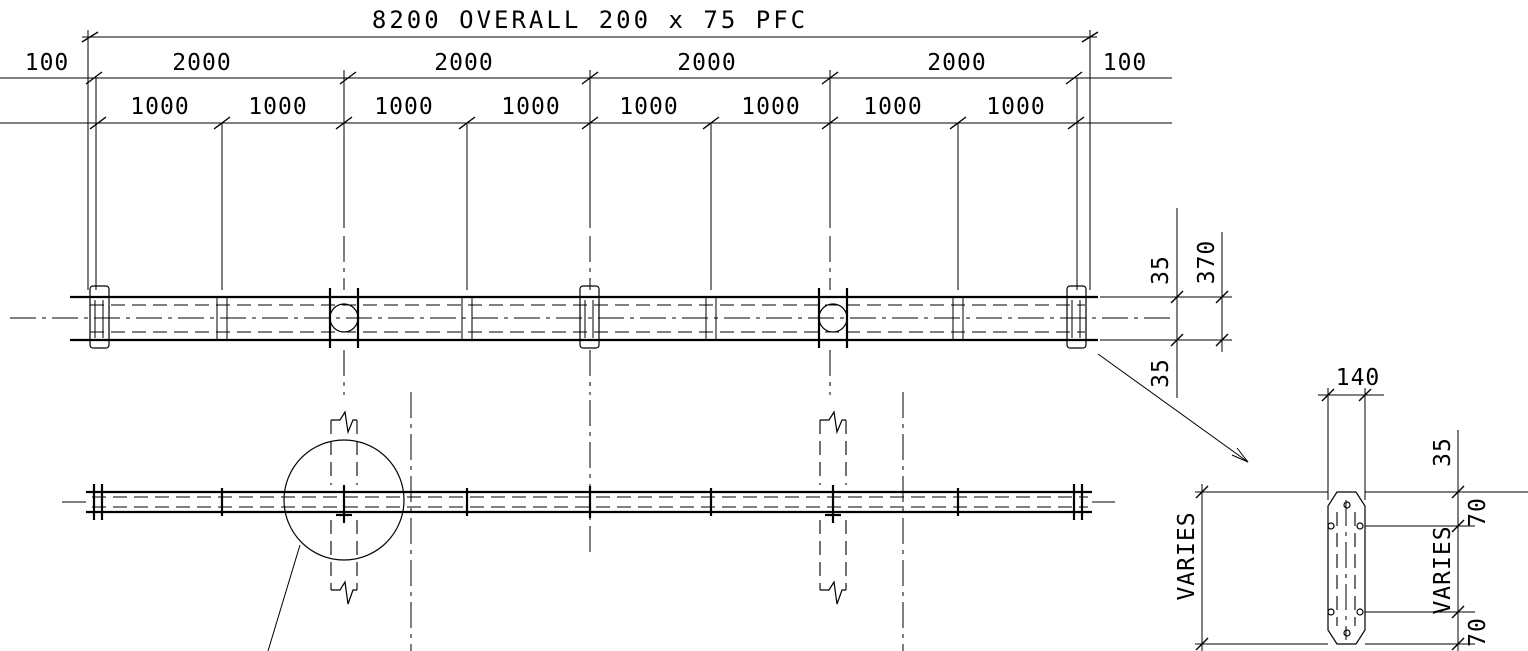 The image size is (1528, 651). What do you see at coordinates (1351, 508) in the screenshot?
I see `end-plate-detail: 140 VARIES 35 70 VARIES 70` at bounding box center [1351, 508].